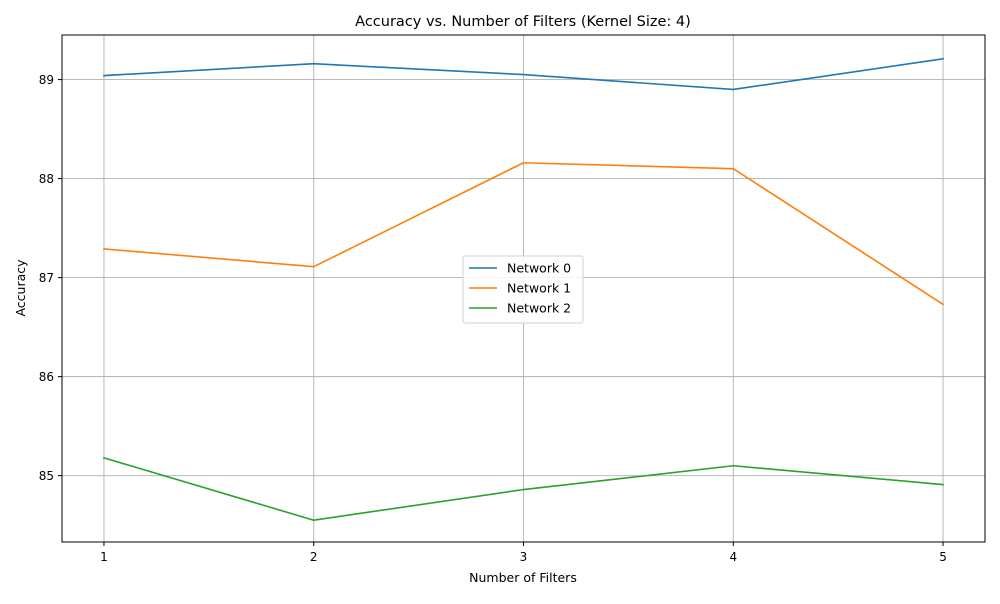 The height and width of the screenshot is (604, 1000). What do you see at coordinates (46, 377) in the screenshot?
I see `y-tick-label: 86` at bounding box center [46, 377].